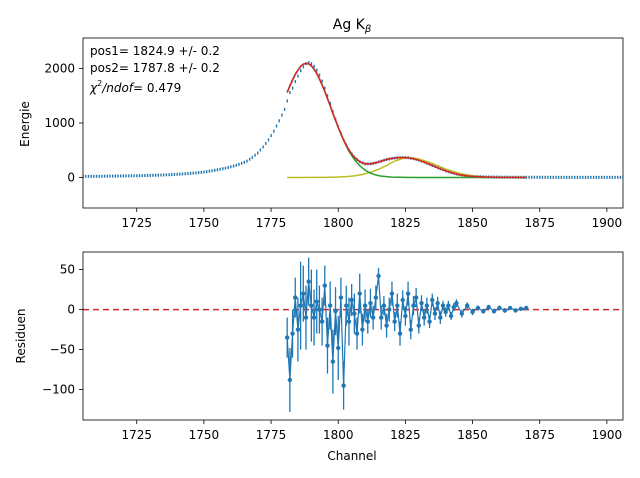  What do you see at coordinates (472, 435) in the screenshot?
I see `x-tick-label: 1850` at bounding box center [472, 435].